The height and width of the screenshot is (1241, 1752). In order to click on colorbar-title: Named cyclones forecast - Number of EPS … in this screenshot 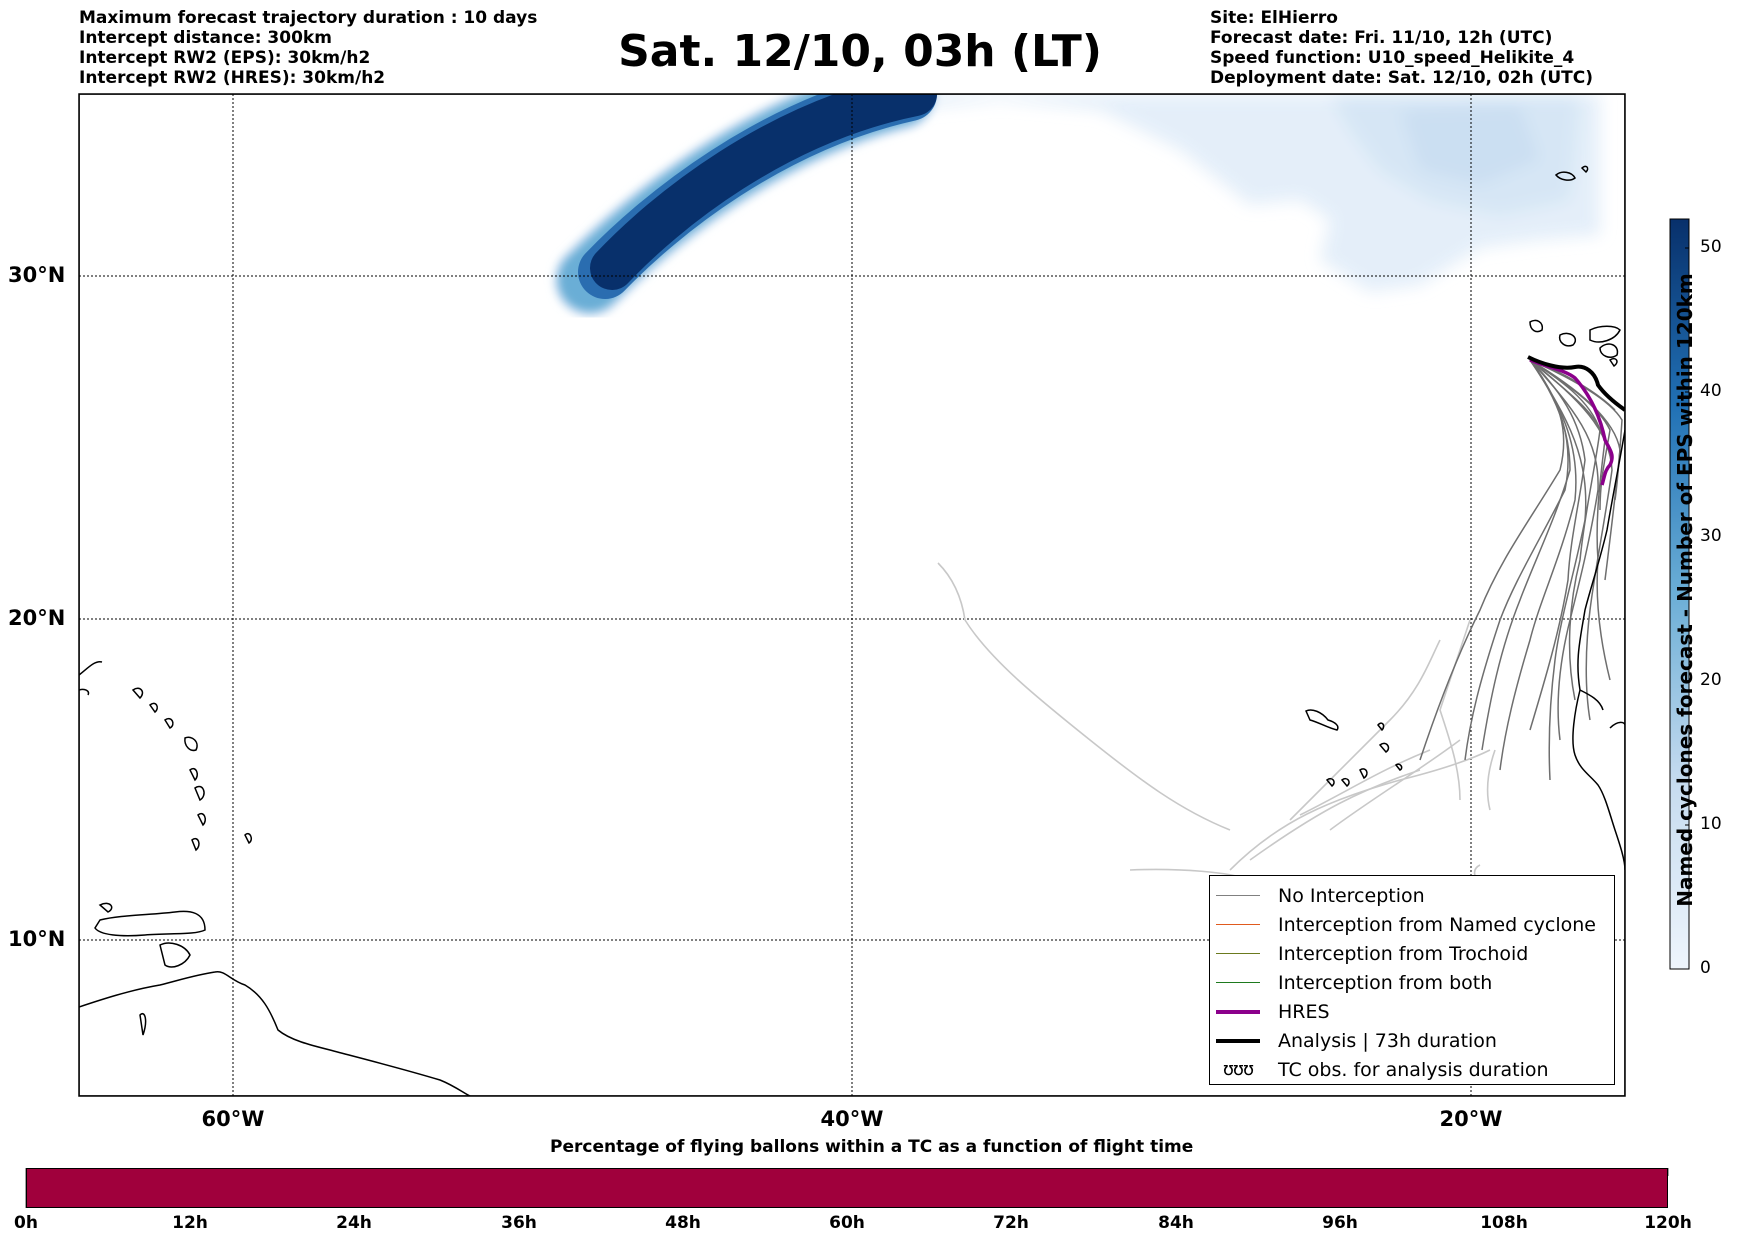, I will do `click(1685, 590)`.